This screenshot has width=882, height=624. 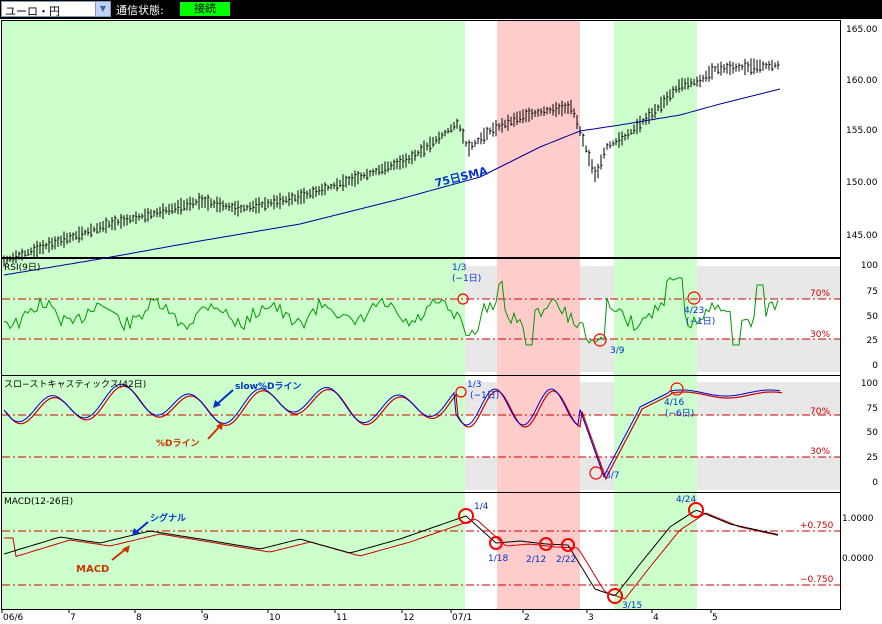 What do you see at coordinates (858, 539) in the screenshot?
I see `macd-y-axis: 1.0000 0.0000` at bounding box center [858, 539].